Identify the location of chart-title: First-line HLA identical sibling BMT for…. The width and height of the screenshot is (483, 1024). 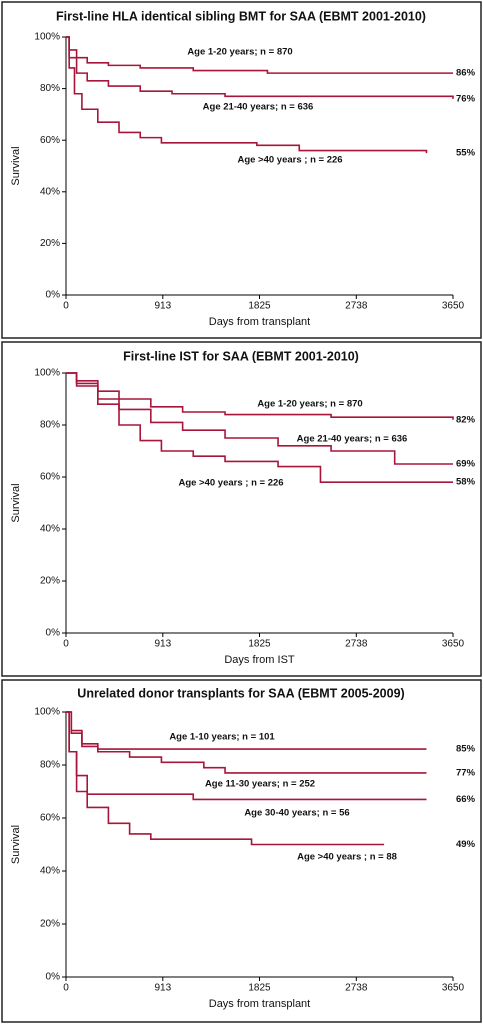
(241, 16).